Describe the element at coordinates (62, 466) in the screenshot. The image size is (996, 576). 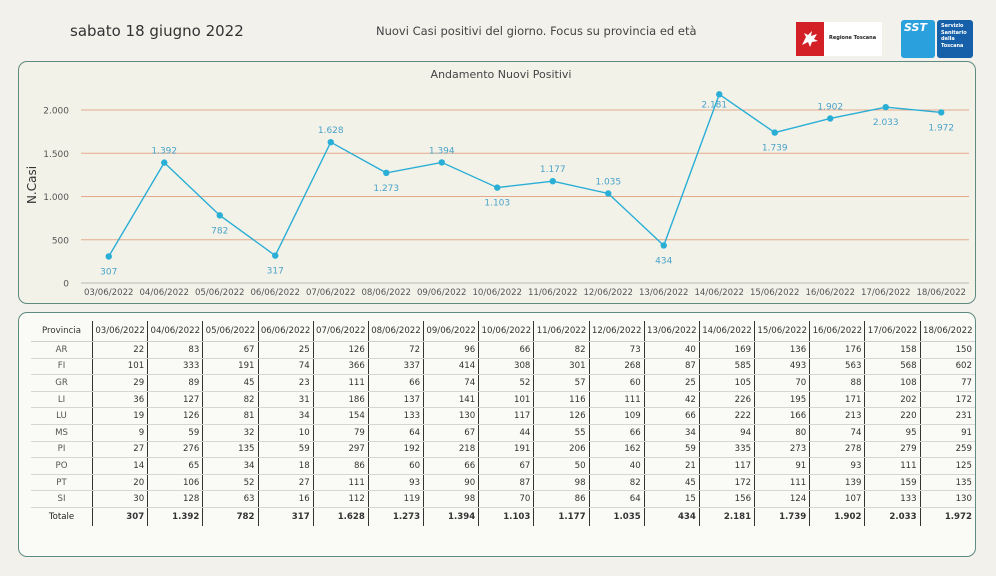
I see `province-cell: PO` at that location.